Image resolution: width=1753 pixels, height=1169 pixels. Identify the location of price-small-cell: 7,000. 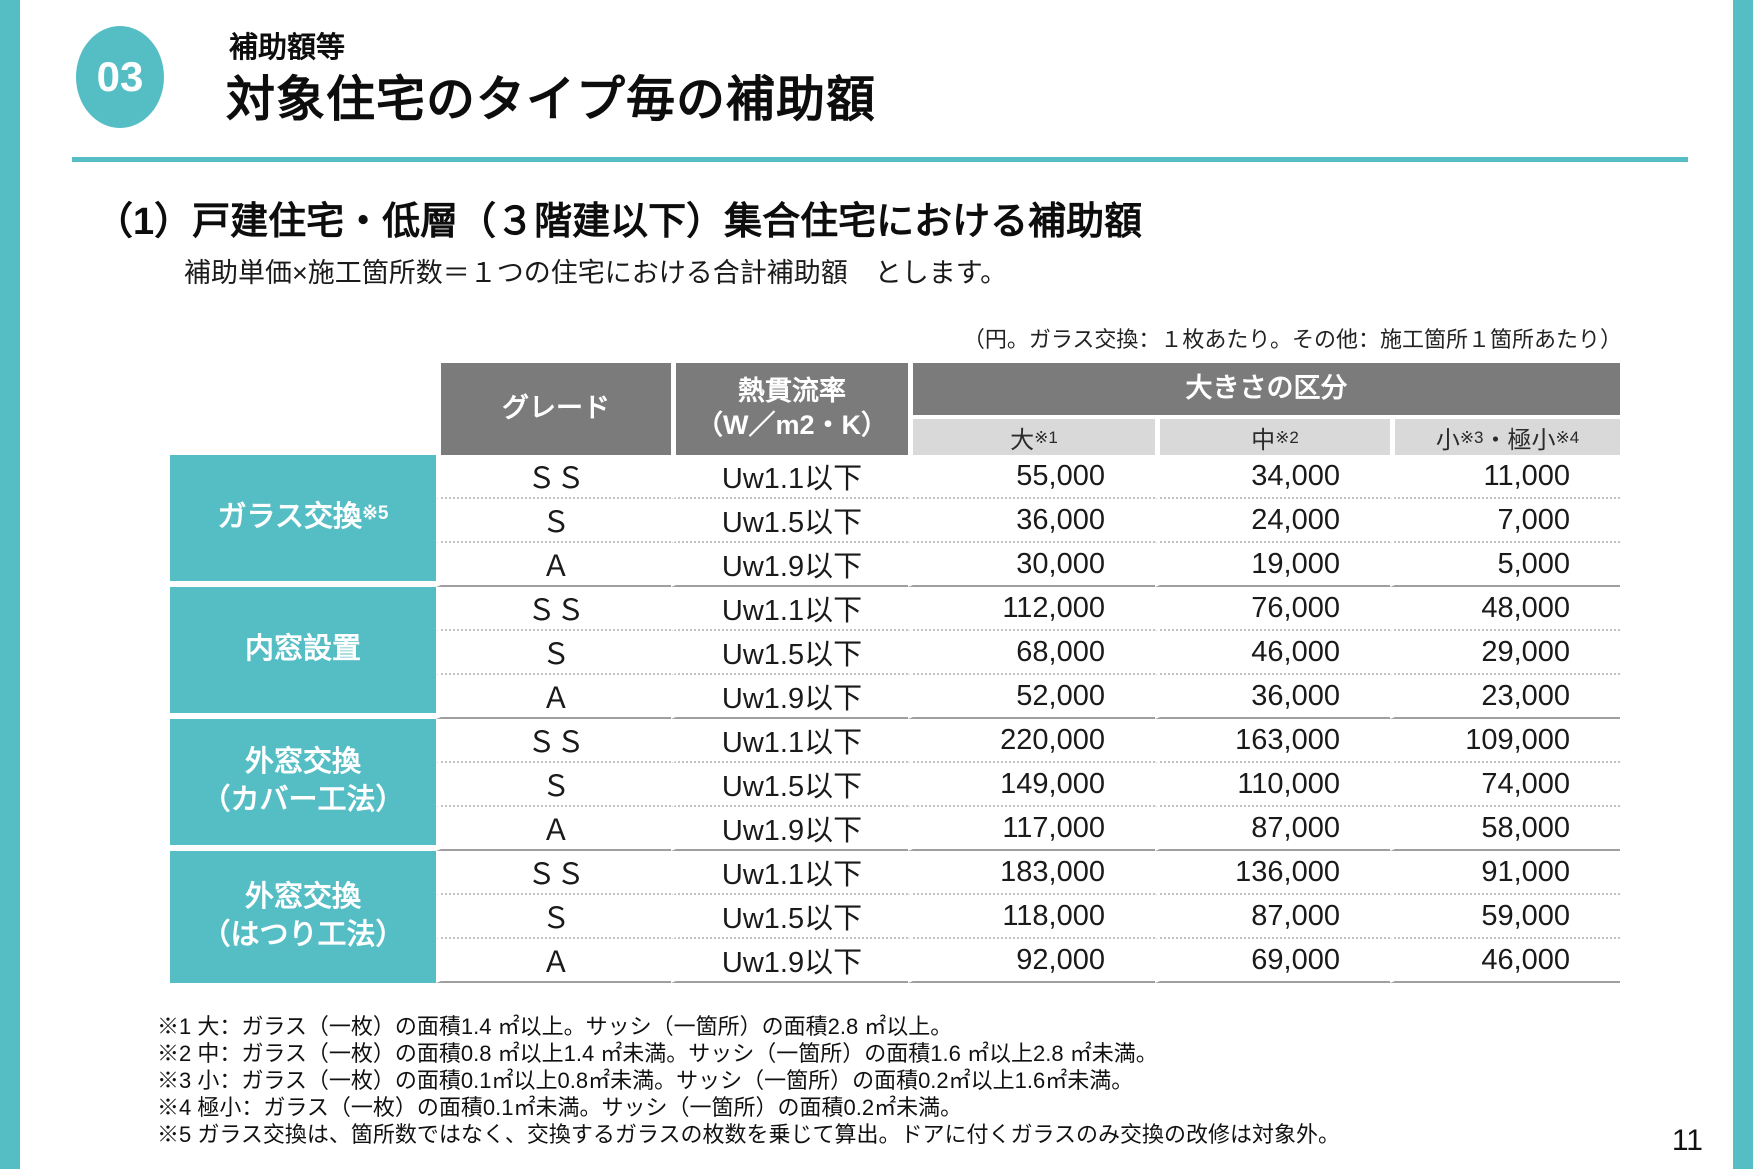
(1505, 521).